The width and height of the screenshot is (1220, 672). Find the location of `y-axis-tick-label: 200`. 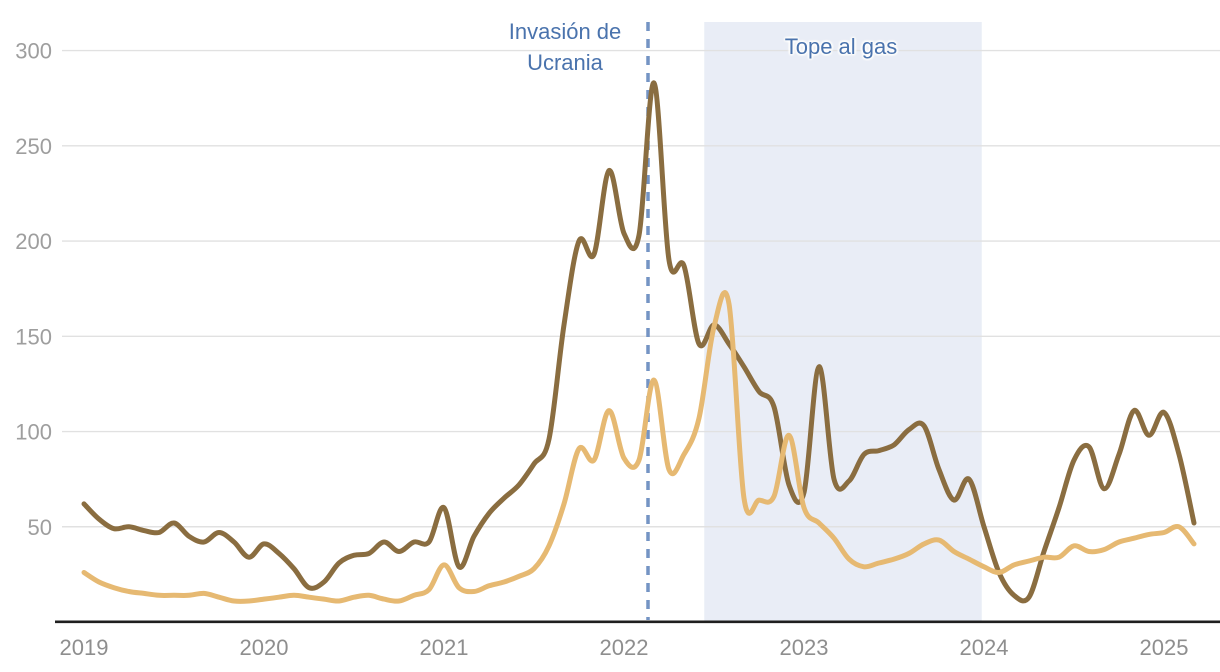

y-axis-tick-label: 200 is located at coordinates (33, 241).